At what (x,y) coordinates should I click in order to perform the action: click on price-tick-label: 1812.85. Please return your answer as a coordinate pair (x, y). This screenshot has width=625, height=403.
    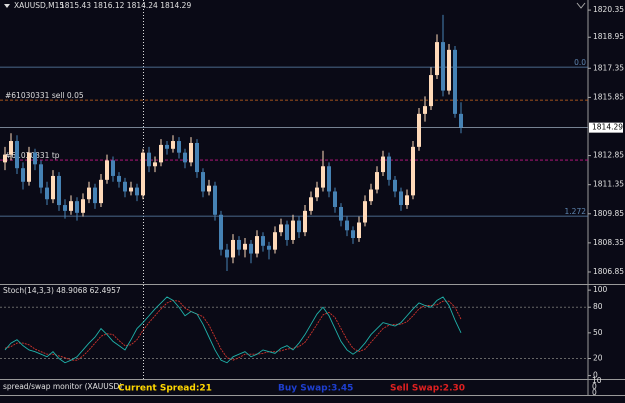
    Looking at the image, I should click on (608, 155).